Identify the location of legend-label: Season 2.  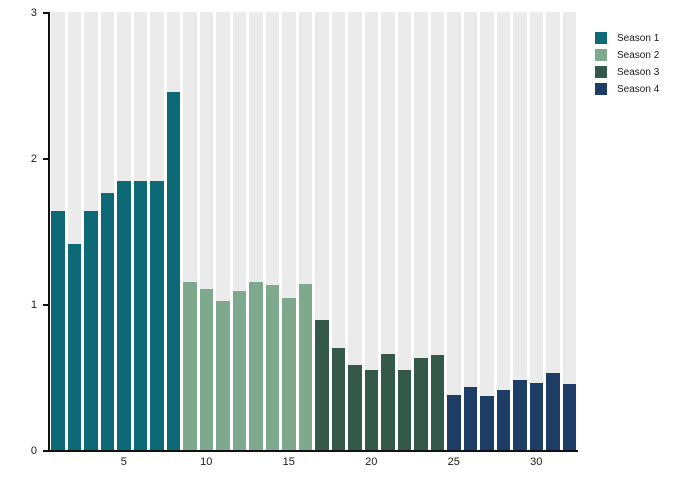
(638, 55).